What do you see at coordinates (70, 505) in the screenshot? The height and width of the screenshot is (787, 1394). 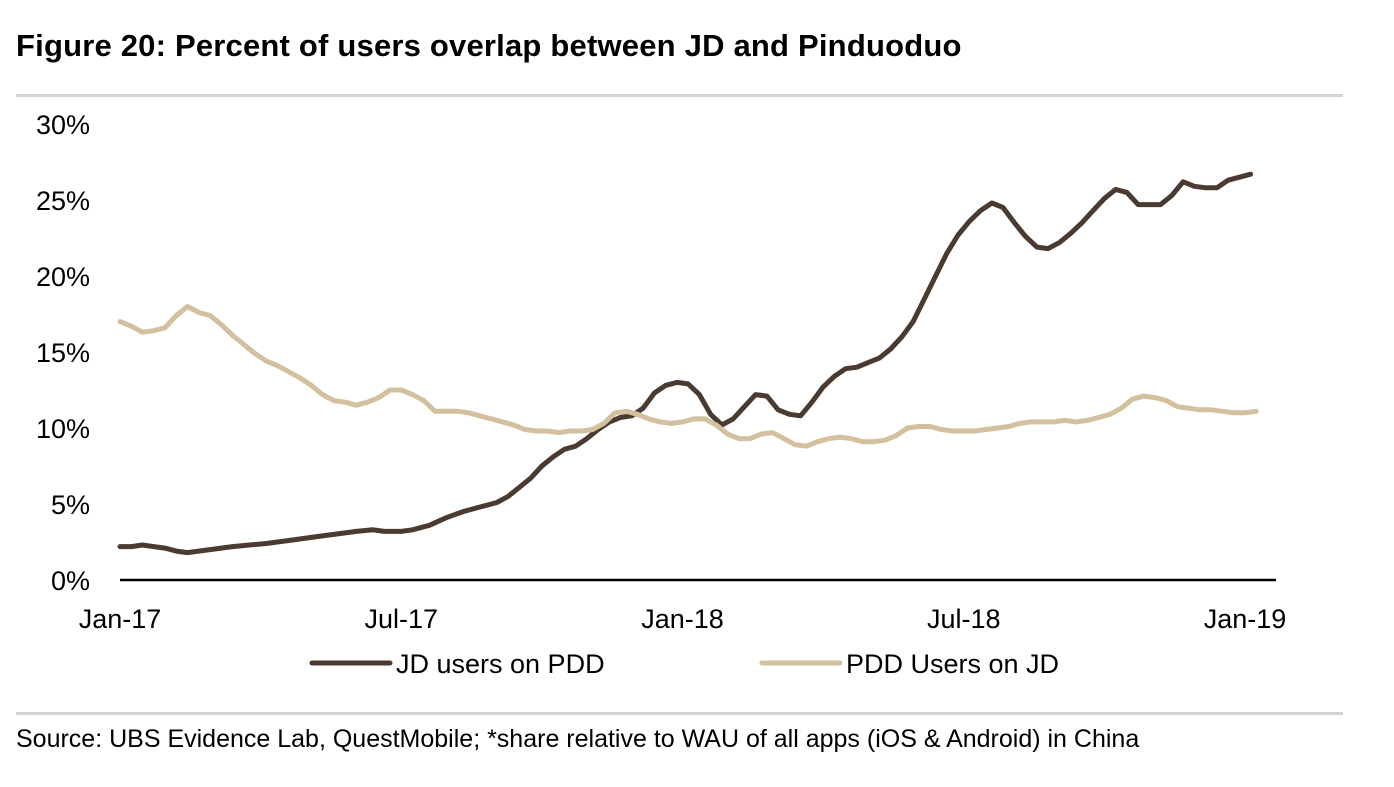 I see `y-tick-label: 5%` at bounding box center [70, 505].